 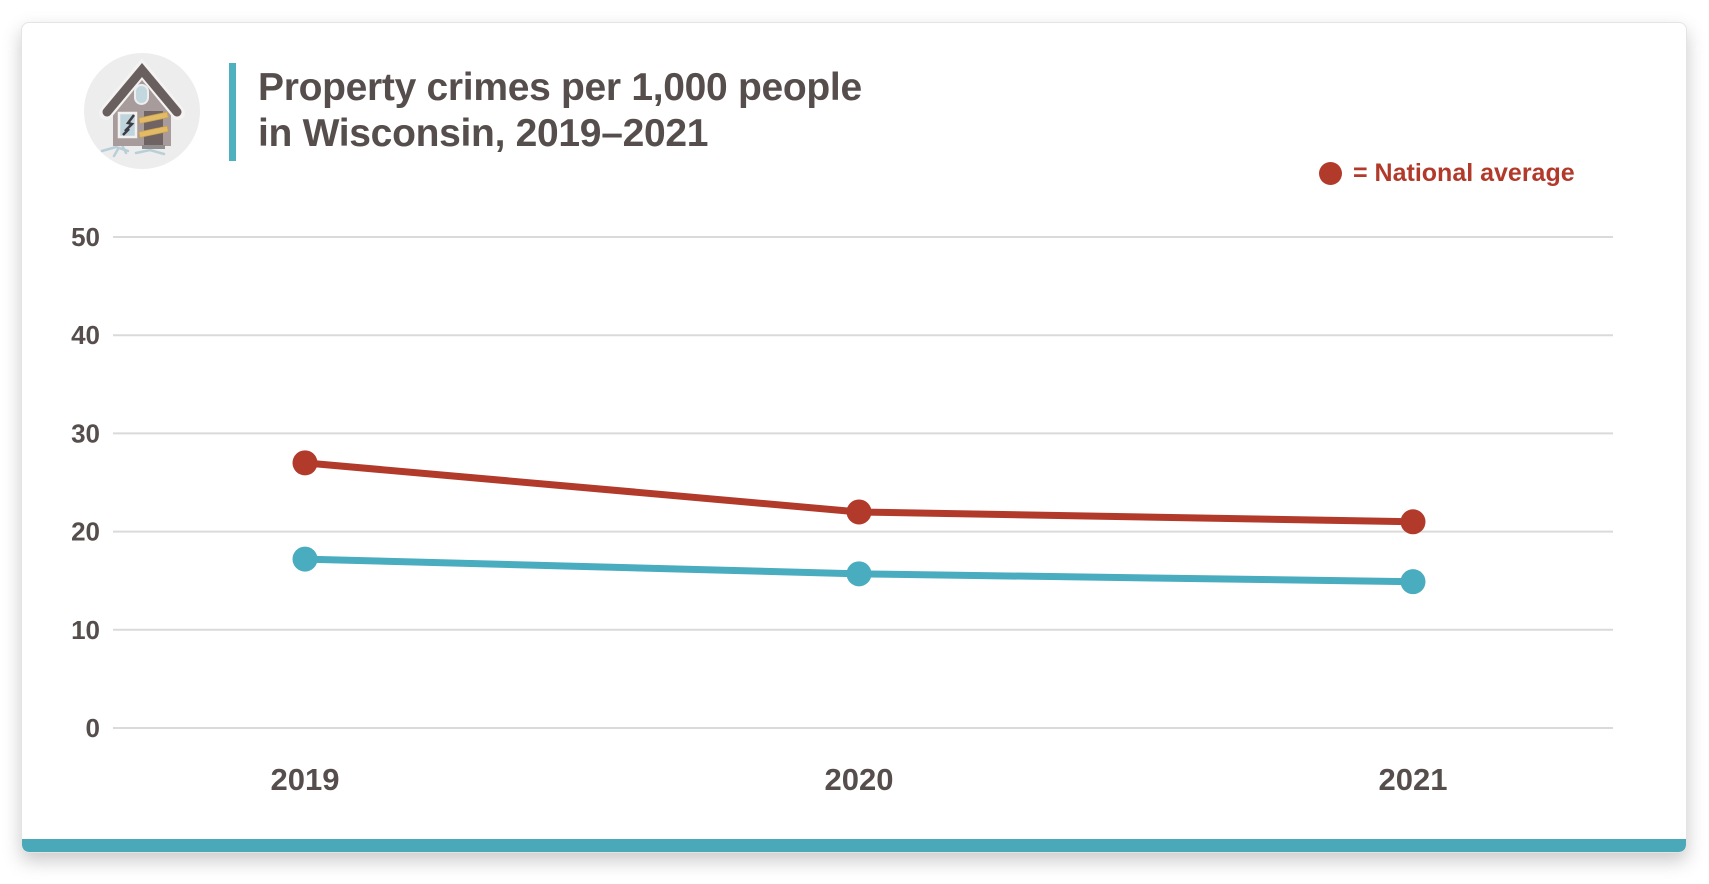 I want to click on vandalized-house-icon, so click(x=142, y=111).